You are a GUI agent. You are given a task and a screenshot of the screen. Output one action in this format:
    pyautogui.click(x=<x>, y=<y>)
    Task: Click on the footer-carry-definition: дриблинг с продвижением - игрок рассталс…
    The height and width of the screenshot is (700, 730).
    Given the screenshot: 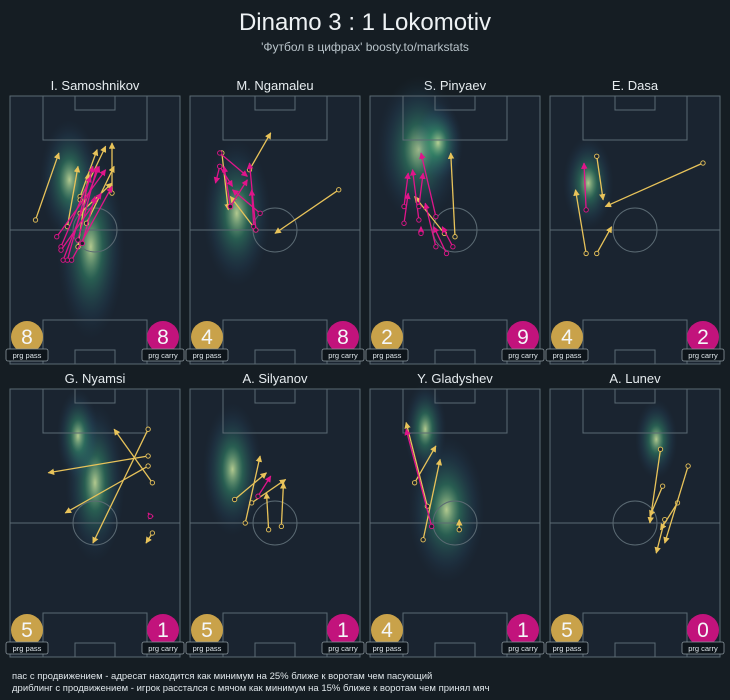 What is the action you would take?
    pyautogui.click(x=251, y=688)
    